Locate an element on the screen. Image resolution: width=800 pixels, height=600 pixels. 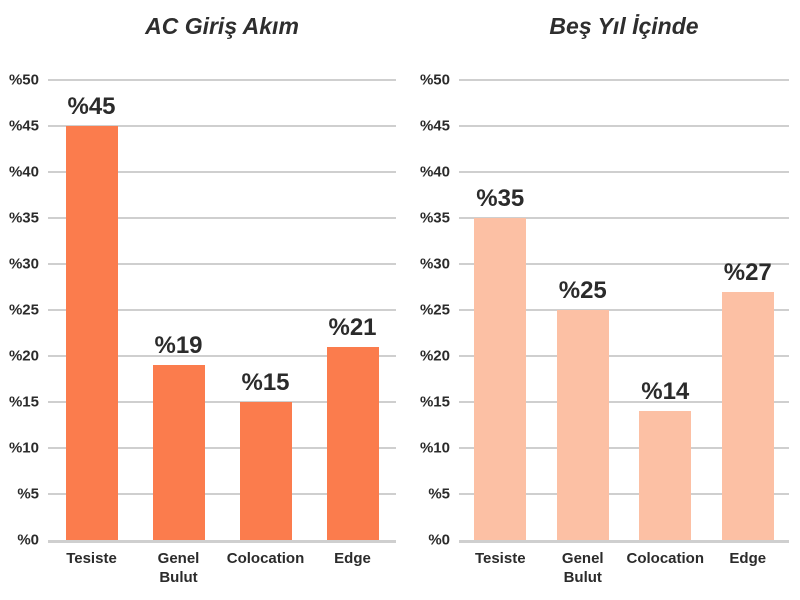
bar-value-label: %35 is located at coordinates (500, 198).